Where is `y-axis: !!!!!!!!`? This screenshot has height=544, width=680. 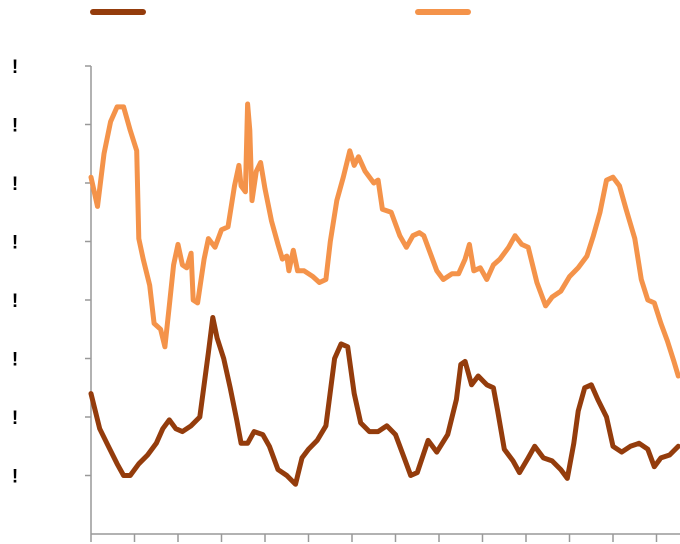
y-axis: !!!!!!!! is located at coordinates (52, 295).